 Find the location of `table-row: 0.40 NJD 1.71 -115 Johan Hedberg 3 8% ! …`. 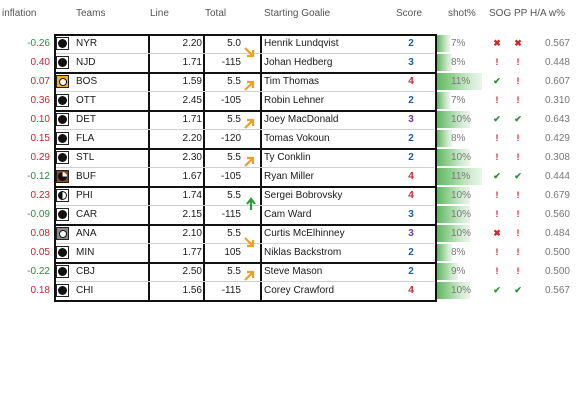

table-row: 0.40 NJD 1.71 -115 Johan Hedberg 3 8% ! … is located at coordinates (294, 62).